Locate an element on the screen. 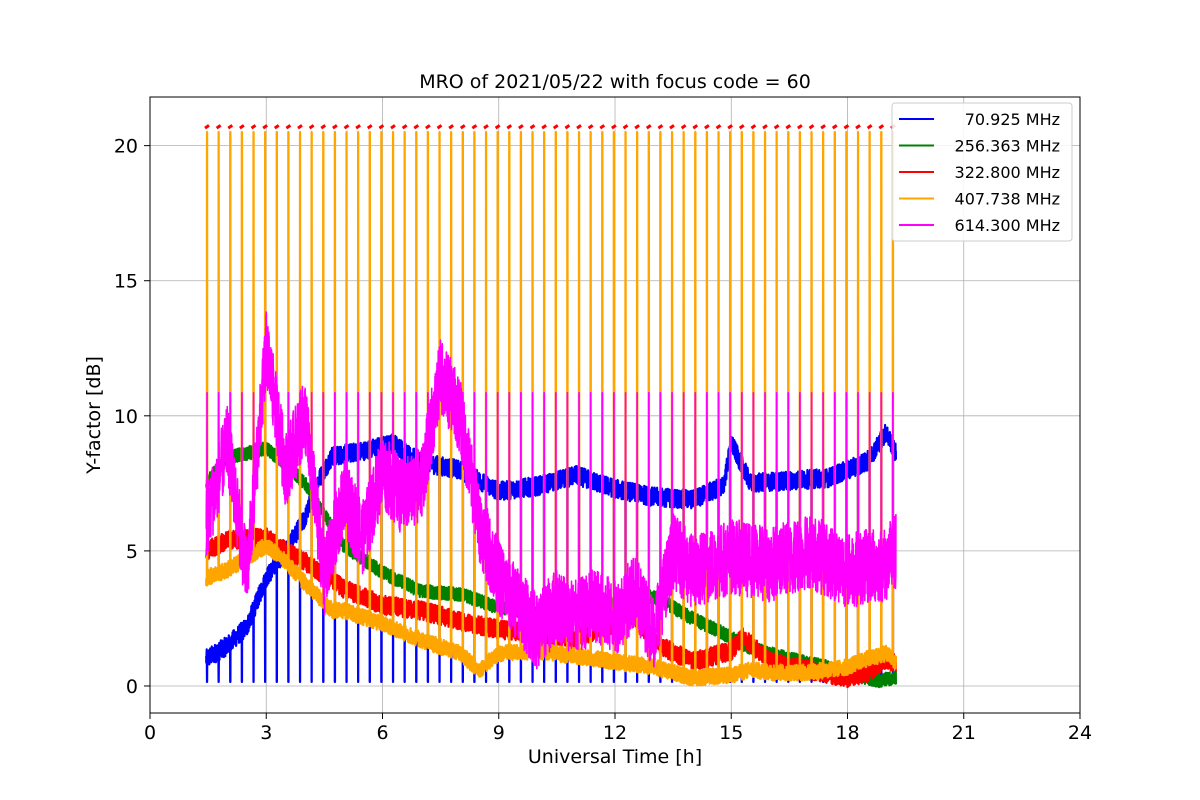 This screenshot has height=800, width=1200. y-tick-label: 0 is located at coordinates (132, 687).